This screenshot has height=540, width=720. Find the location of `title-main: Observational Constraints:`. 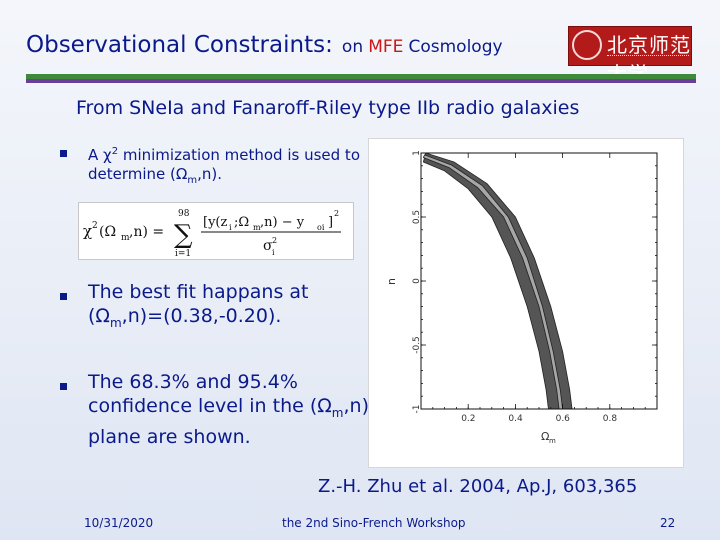

title-main: Observational Constraints: is located at coordinates (179, 45).